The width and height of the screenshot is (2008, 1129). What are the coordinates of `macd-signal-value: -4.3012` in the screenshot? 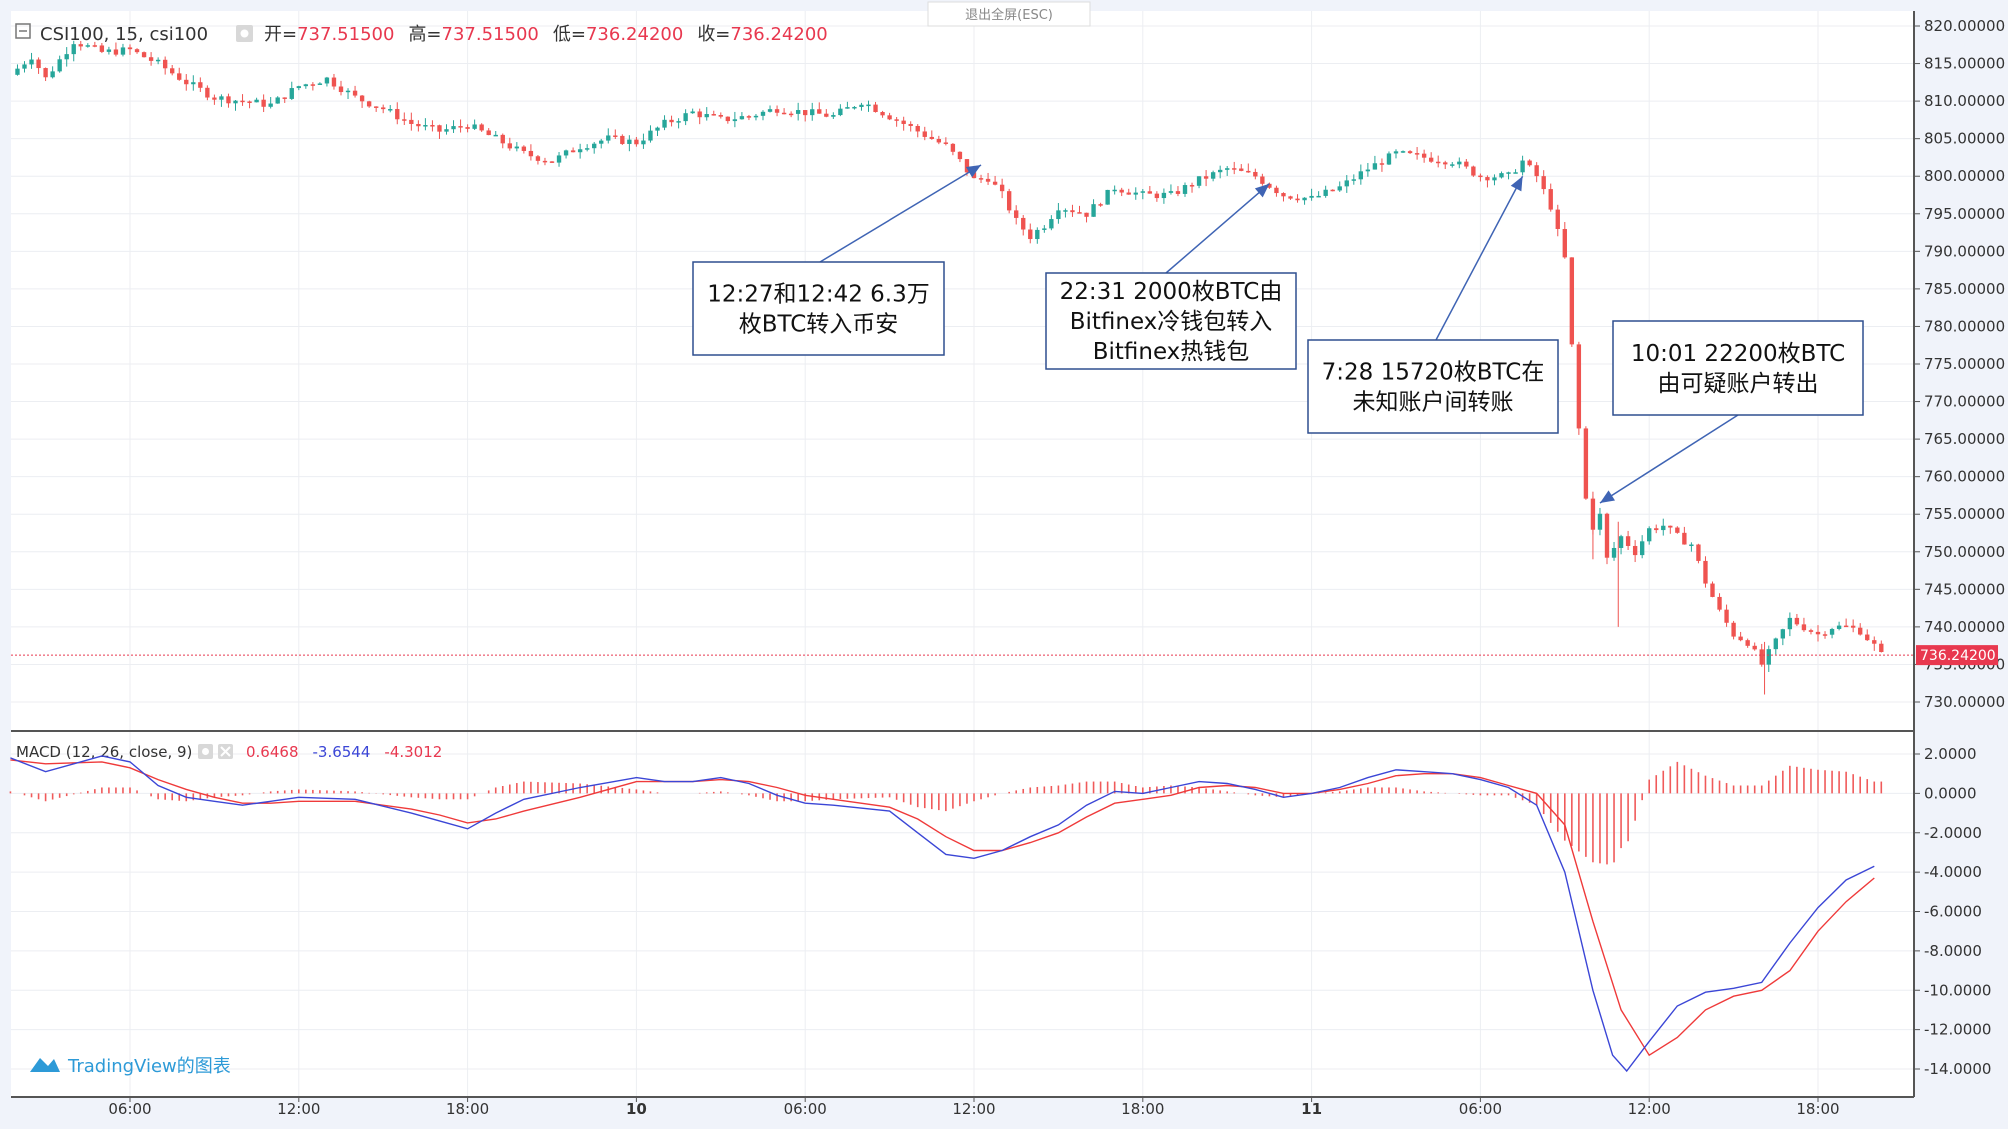 It's located at (413, 752).